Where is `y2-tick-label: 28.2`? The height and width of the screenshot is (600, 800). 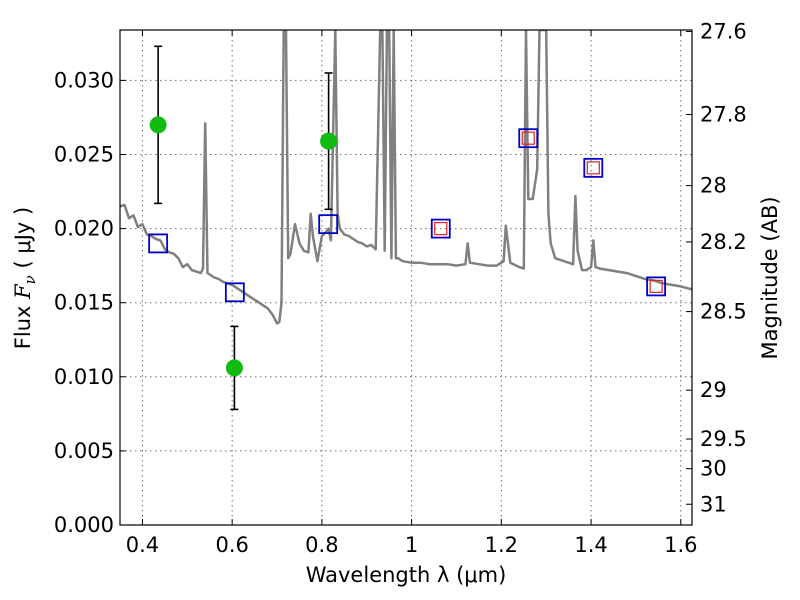 y2-tick-label: 28.2 is located at coordinates (723, 242).